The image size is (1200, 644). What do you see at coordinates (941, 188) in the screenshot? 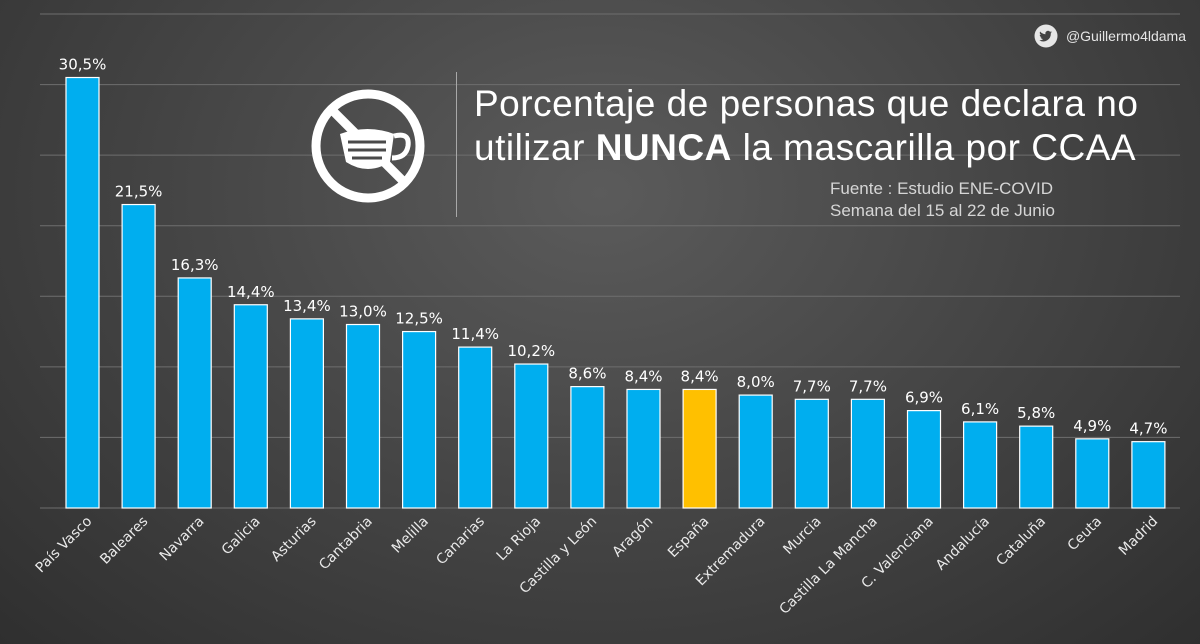
I see `source-line-1: Fuente : Estudio ENE-COVID` at bounding box center [941, 188].